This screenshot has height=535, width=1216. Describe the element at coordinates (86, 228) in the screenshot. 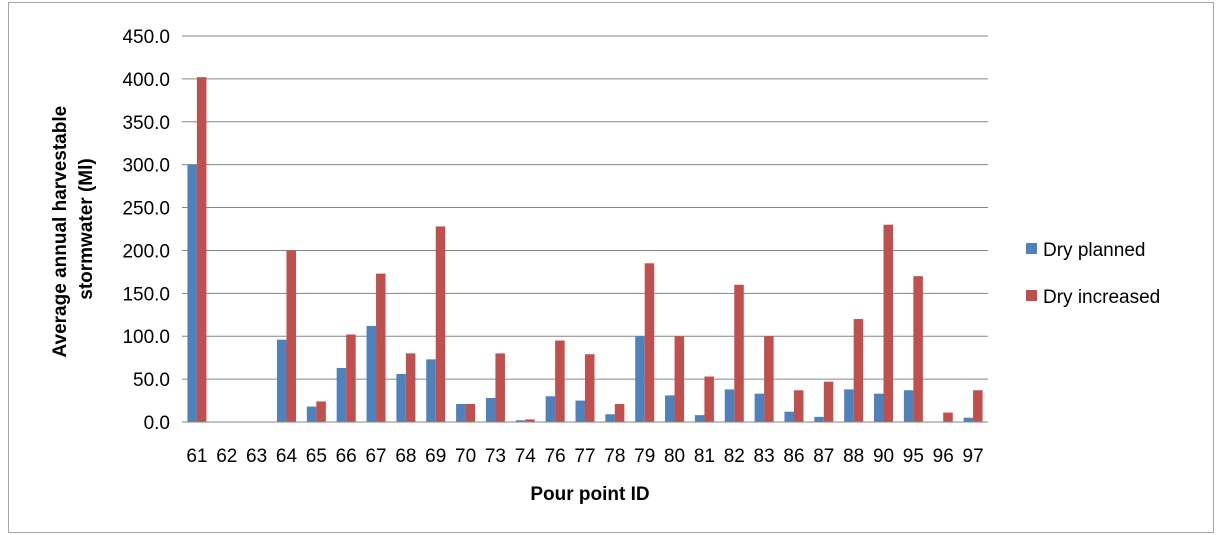

I see `y-axis-title-line-2: stormwater (Ml)` at that location.